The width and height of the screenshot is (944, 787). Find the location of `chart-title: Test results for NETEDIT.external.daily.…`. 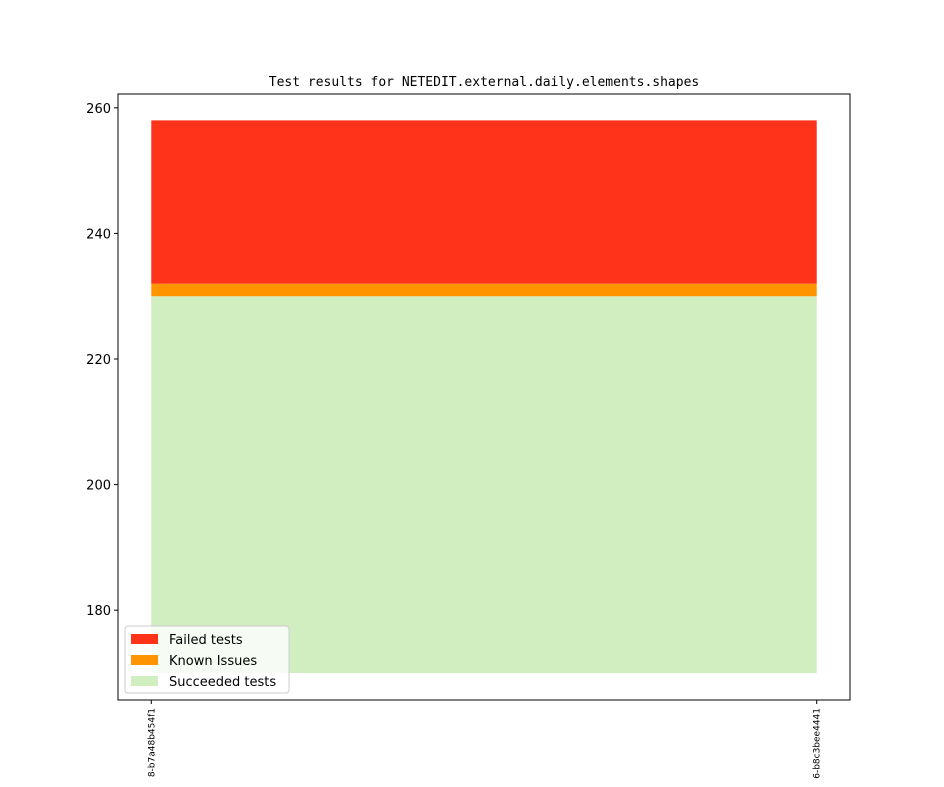

chart-title: Test results for NETEDIT.external.daily.… is located at coordinates (484, 82).